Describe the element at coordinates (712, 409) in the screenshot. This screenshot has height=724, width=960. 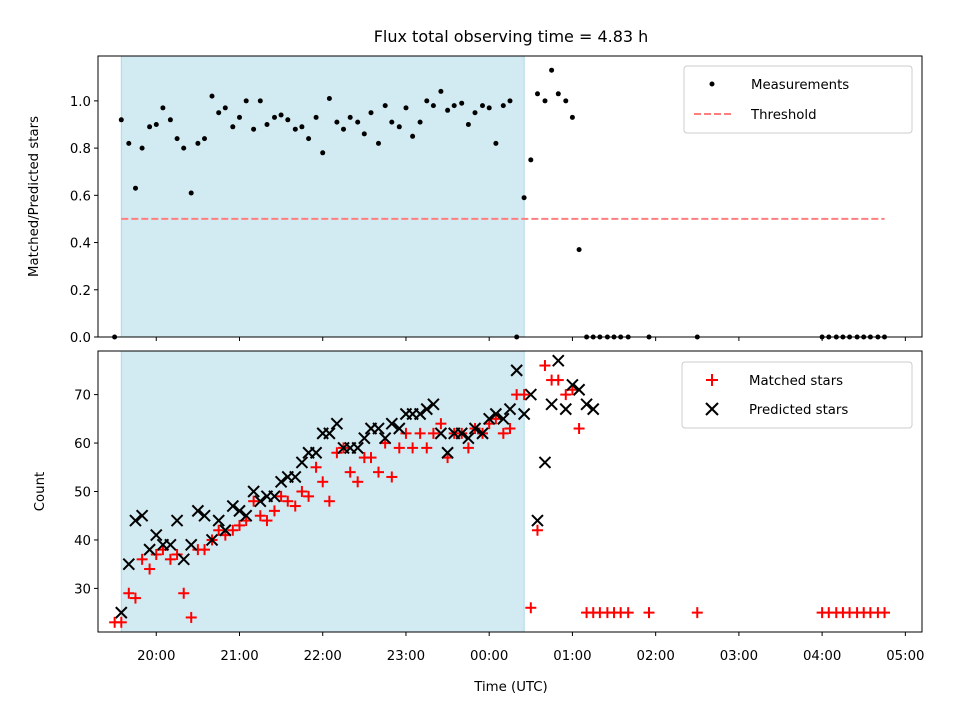
I see `legend-predicted-marker` at that location.